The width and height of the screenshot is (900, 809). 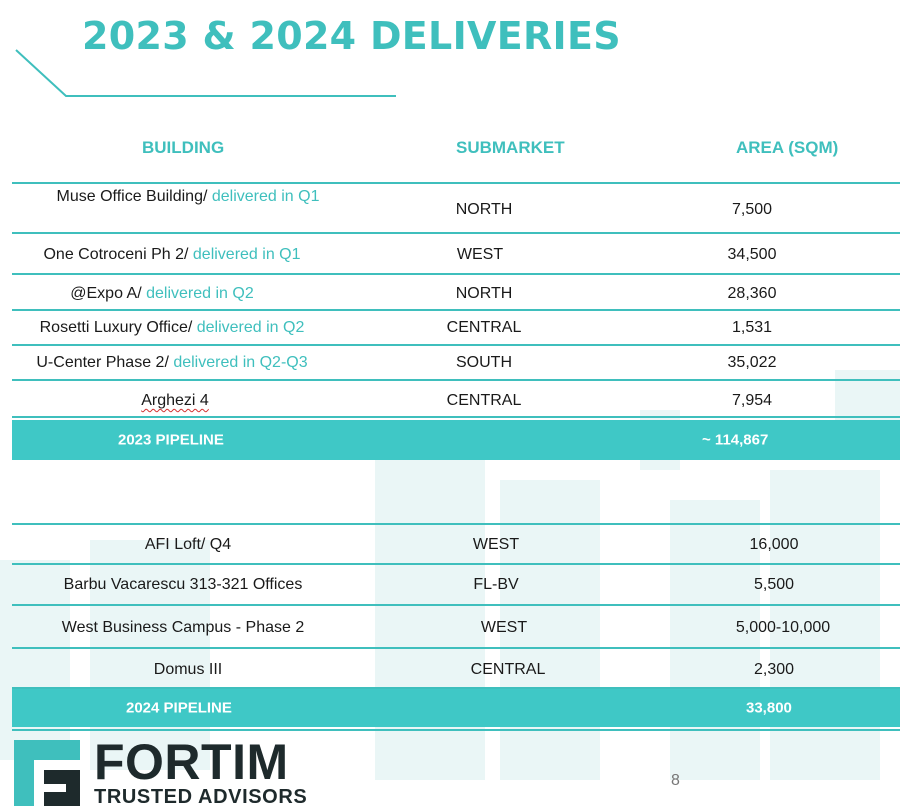 I want to click on table-row-submarket: FL-BV, so click(x=496, y=584).